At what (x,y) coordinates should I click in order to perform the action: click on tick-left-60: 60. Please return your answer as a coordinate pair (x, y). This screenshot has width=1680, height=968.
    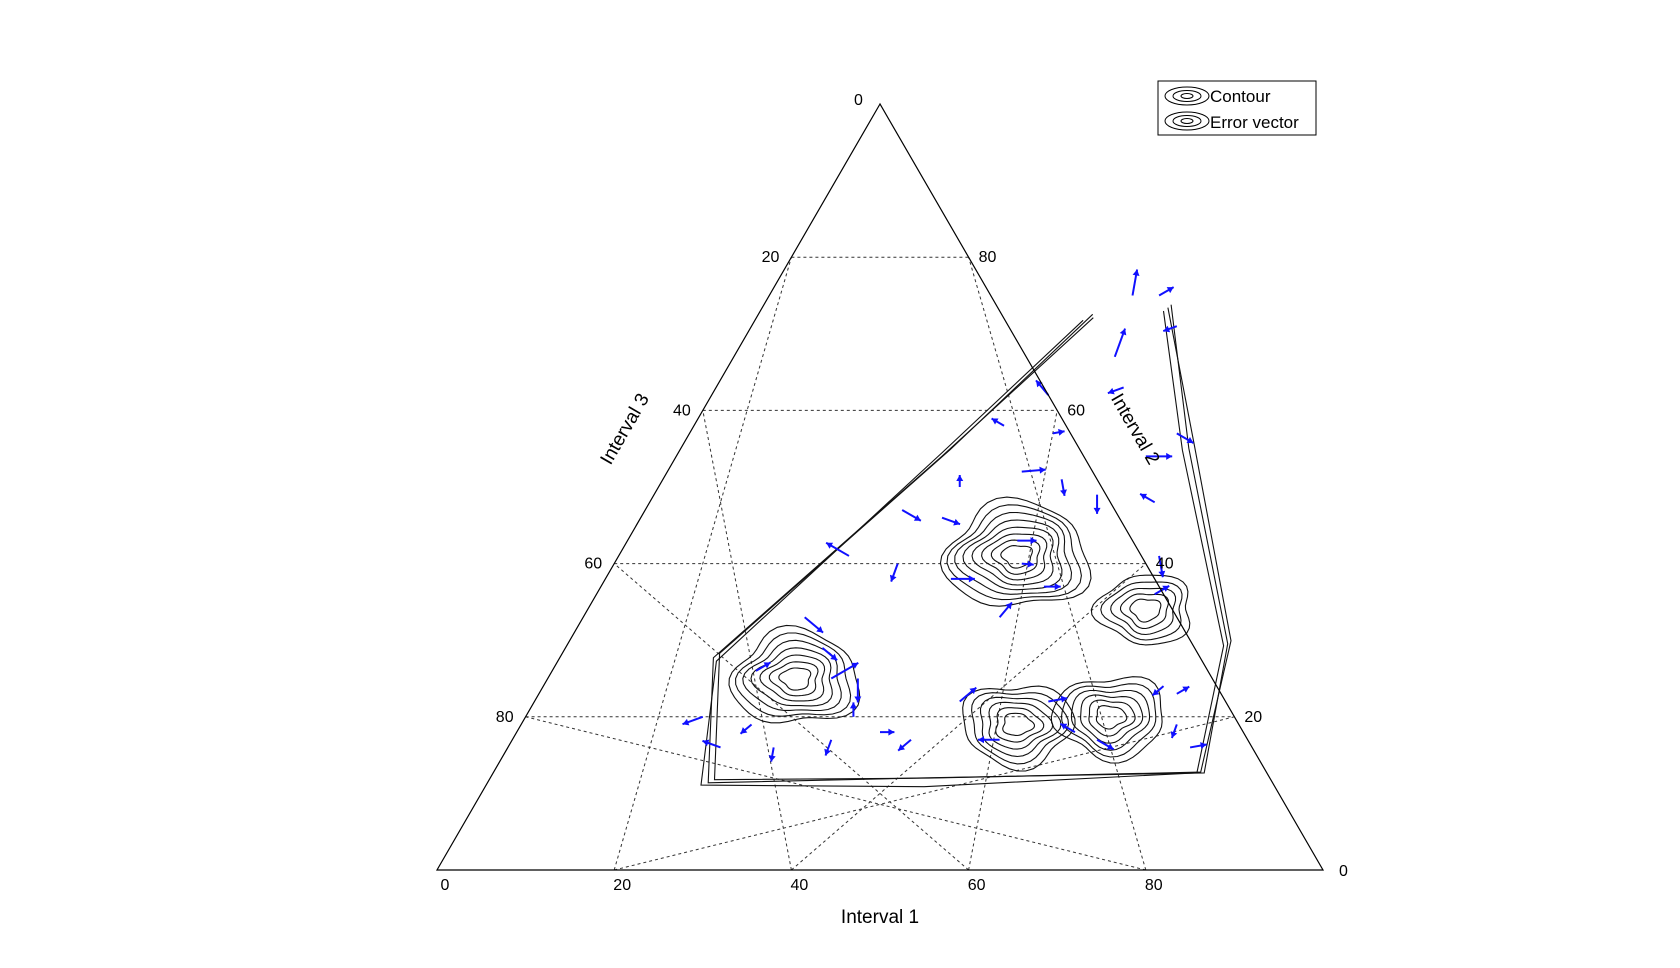
    Looking at the image, I should click on (593, 564).